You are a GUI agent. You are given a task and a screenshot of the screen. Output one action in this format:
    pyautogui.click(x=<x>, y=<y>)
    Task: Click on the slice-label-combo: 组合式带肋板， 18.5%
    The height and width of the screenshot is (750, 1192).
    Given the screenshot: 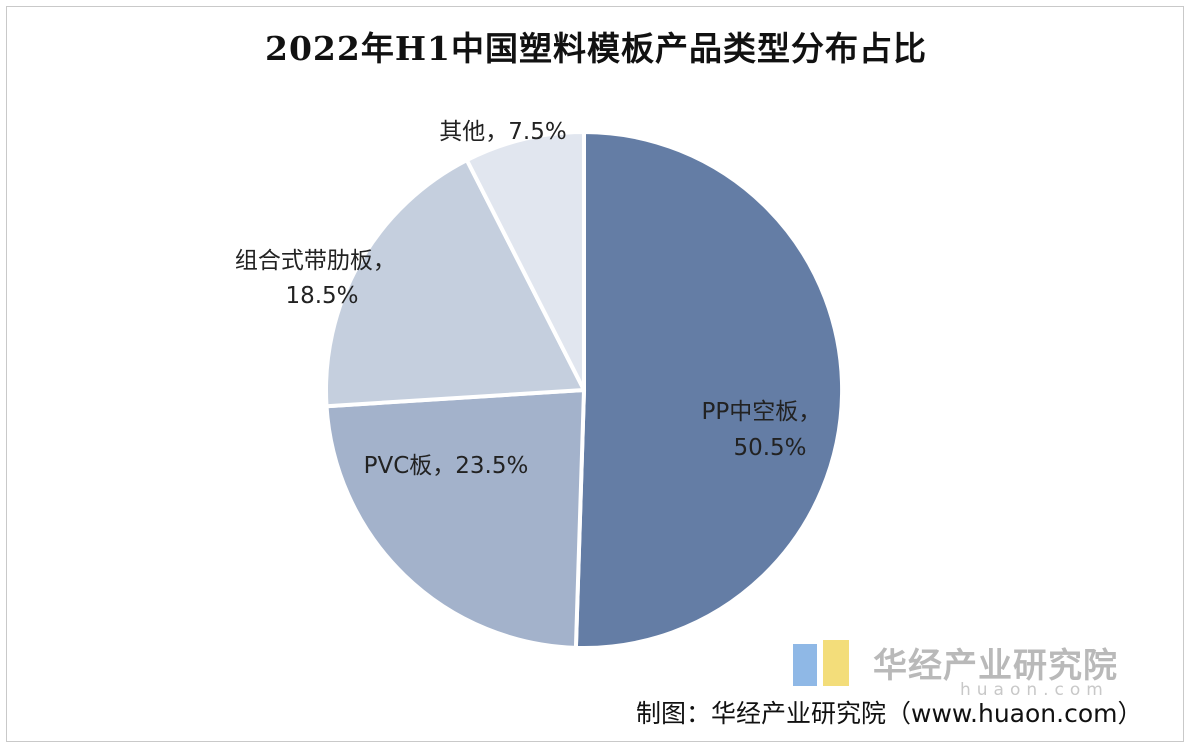 What is the action you would take?
    pyautogui.click(x=319, y=278)
    